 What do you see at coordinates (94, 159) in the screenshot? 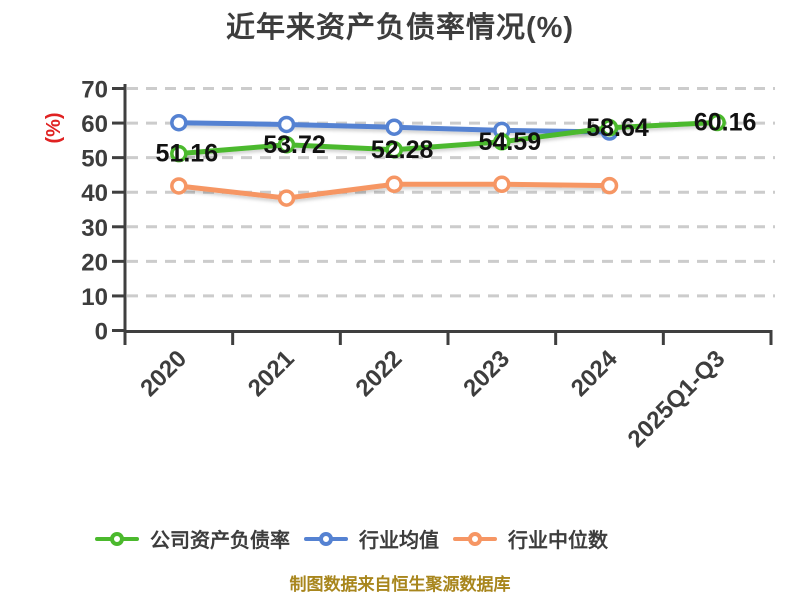
I see `y-tick-label: 50` at bounding box center [94, 159].